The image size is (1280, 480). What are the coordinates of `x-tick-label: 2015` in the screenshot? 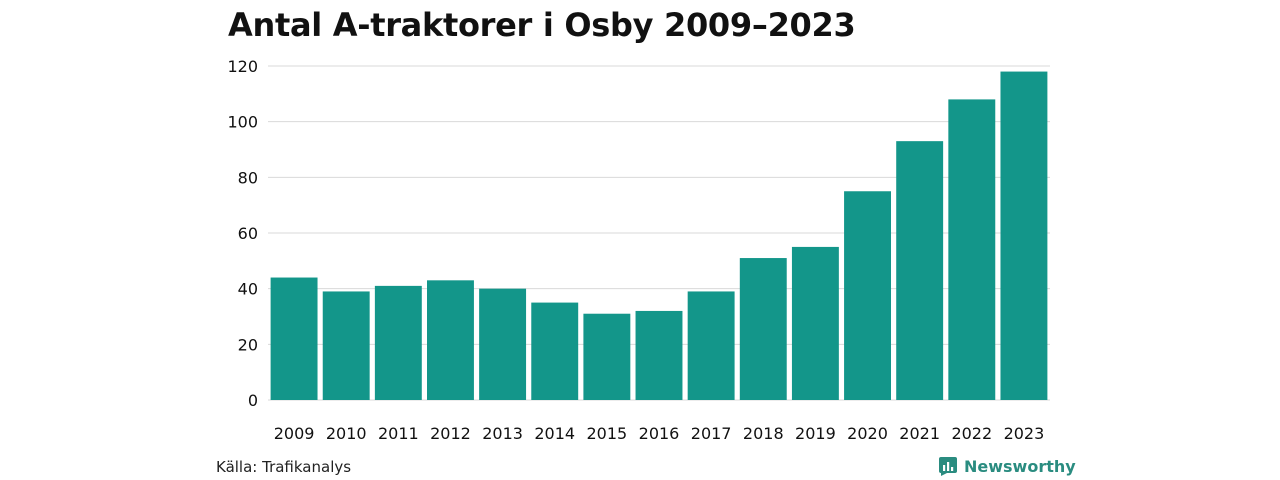 It's located at (607, 433).